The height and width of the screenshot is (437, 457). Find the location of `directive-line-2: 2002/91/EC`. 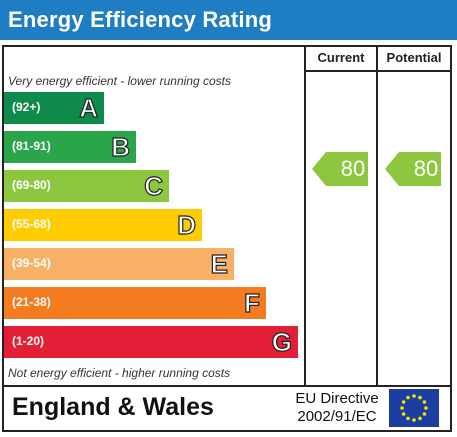

directive-line-2: 2002/91/EC is located at coordinates (337, 416).